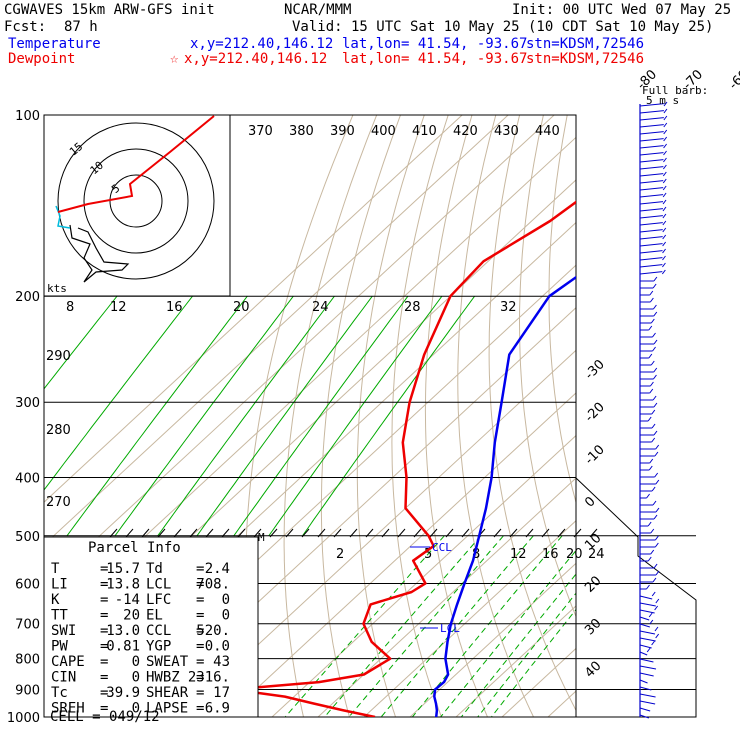 The height and width of the screenshot is (740, 740). Describe the element at coordinates (167, 662) in the screenshot. I see `parcel-row-6-k2: SWEAT` at that location.